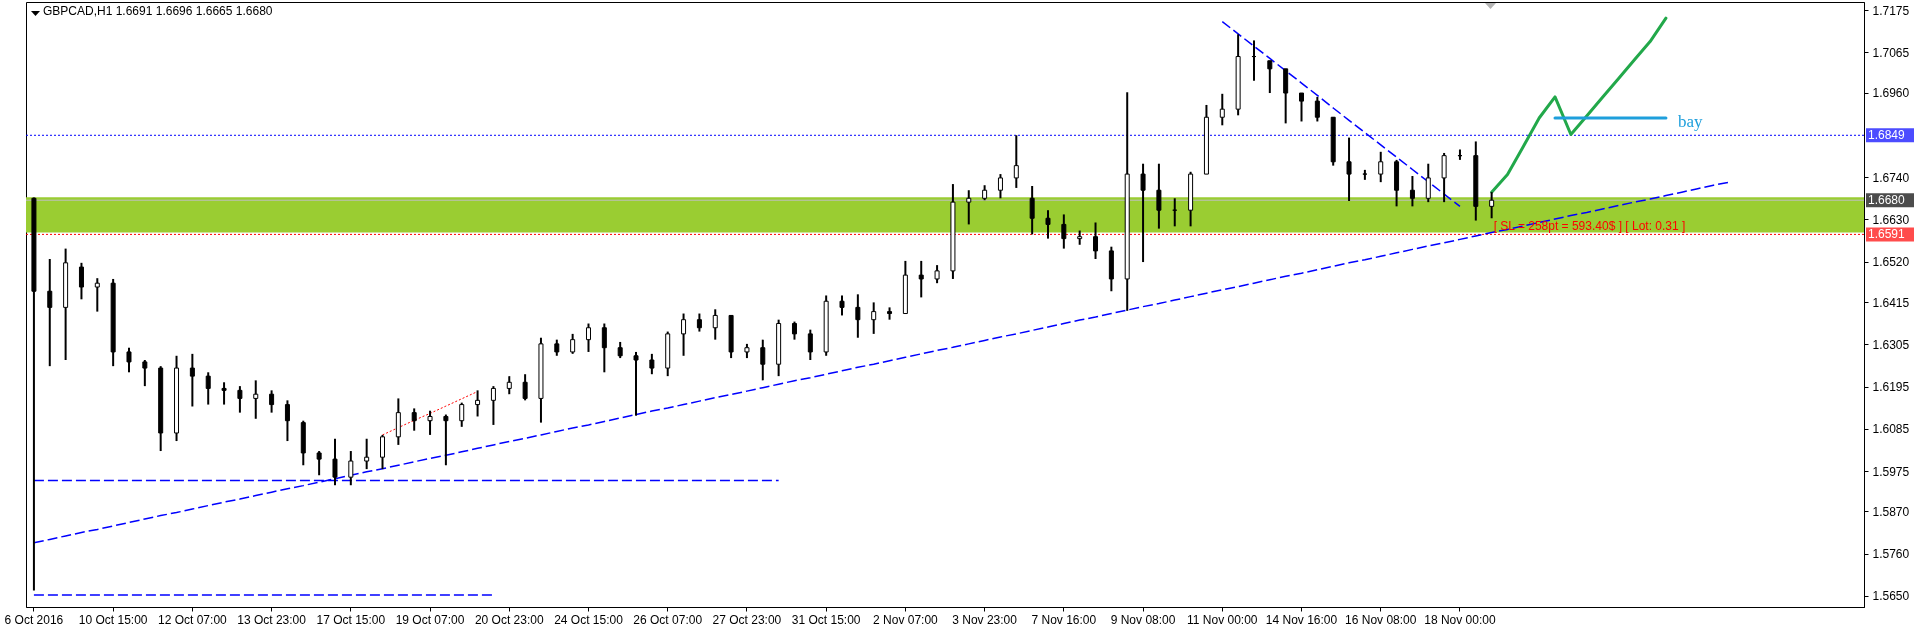 This screenshot has height=634, width=1922. Describe the element at coordinates (826, 619) in the screenshot. I see `x-tick-label: 31 Oct 15:00` at that location.